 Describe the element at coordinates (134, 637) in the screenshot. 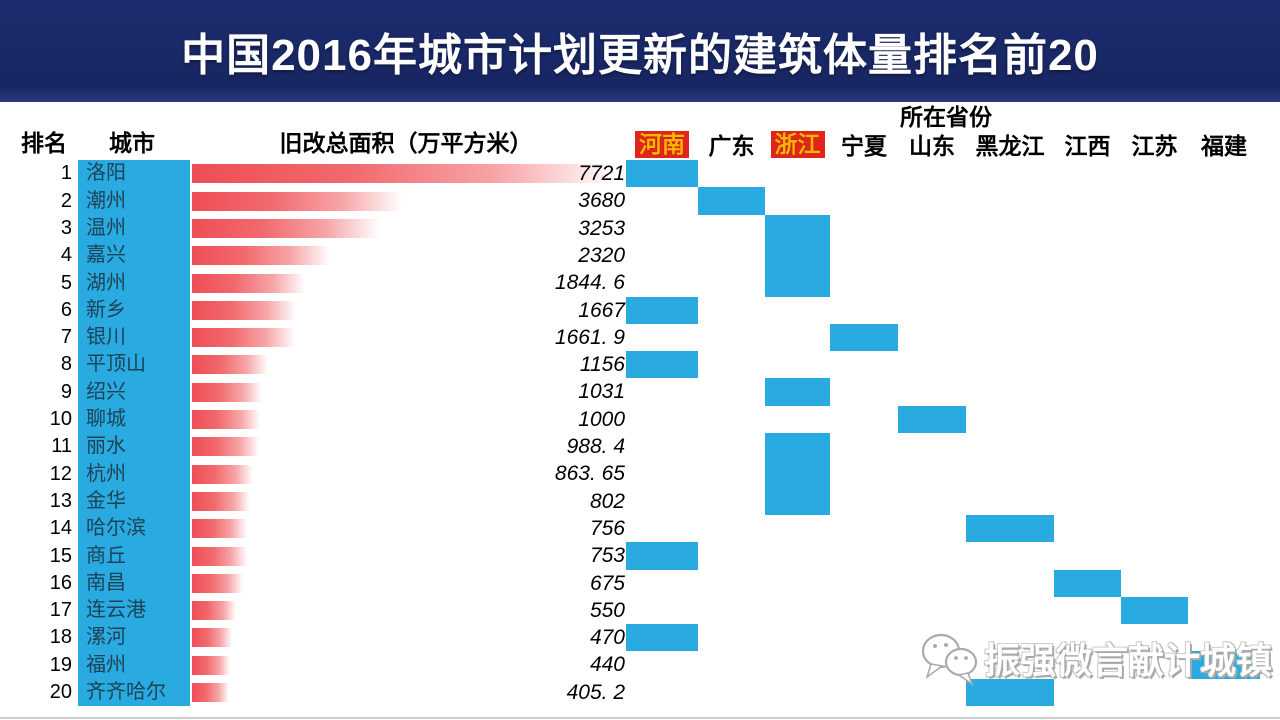

I see `city-cell: 漯河` at that location.